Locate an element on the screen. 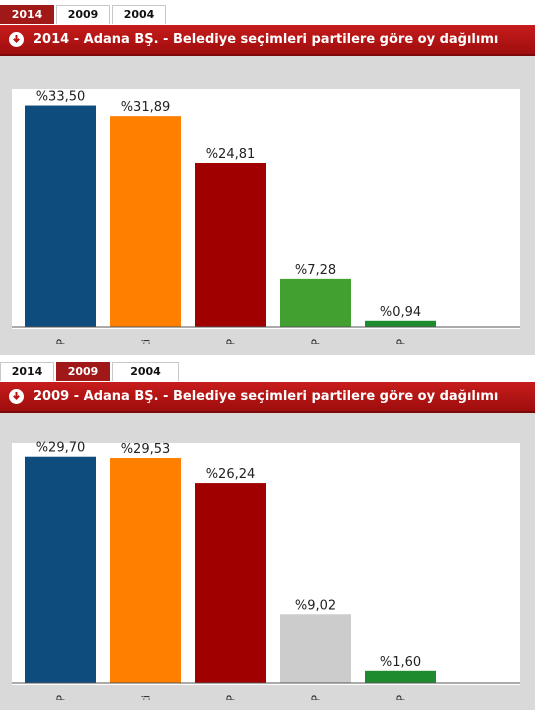 The width and height of the screenshot is (535, 715). data-label: %33,50 is located at coordinates (61, 97).